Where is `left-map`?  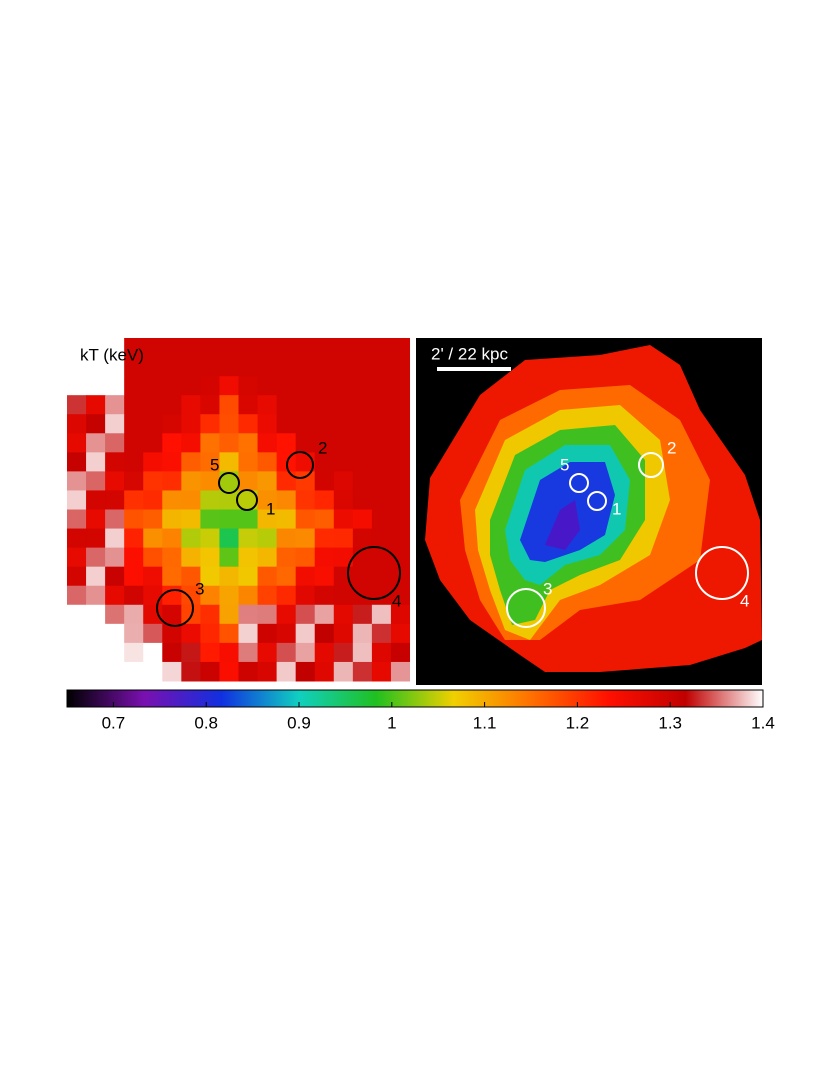
left-map is located at coordinates (238, 510).